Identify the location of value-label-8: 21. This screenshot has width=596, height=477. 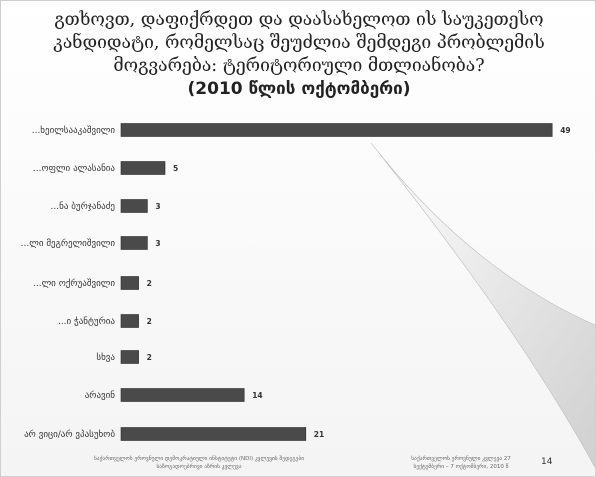
(319, 434).